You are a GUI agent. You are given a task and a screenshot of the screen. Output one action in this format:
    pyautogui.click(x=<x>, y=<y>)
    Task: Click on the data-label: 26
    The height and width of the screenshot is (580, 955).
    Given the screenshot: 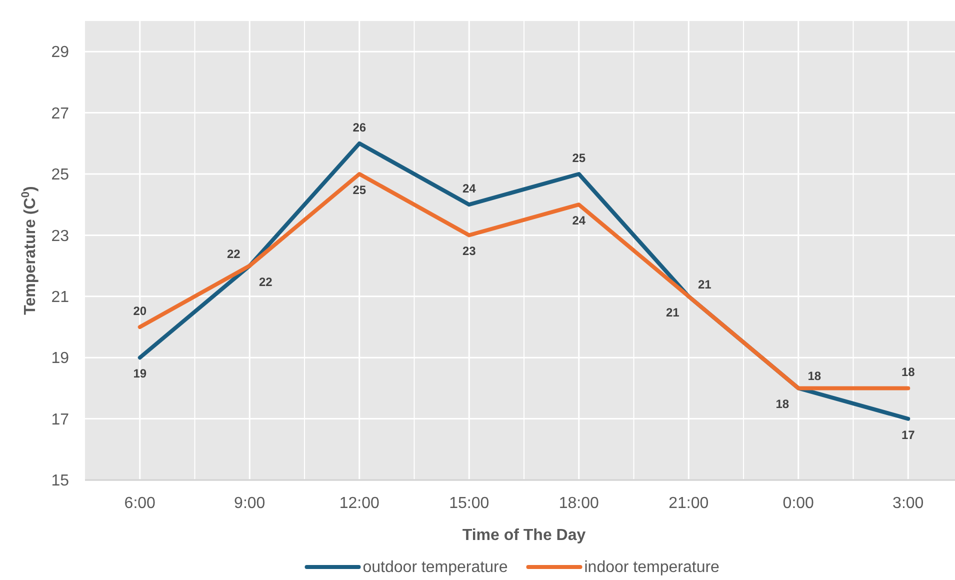 What is the action you would take?
    pyautogui.click(x=359, y=127)
    